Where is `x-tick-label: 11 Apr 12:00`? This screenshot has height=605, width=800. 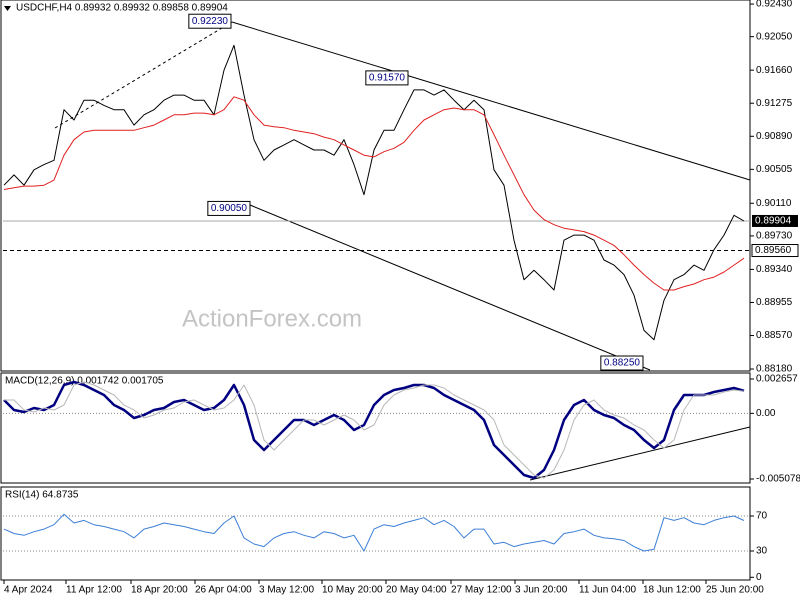 x-tick-label: 11 Apr 12:00 is located at coordinates (94, 590).